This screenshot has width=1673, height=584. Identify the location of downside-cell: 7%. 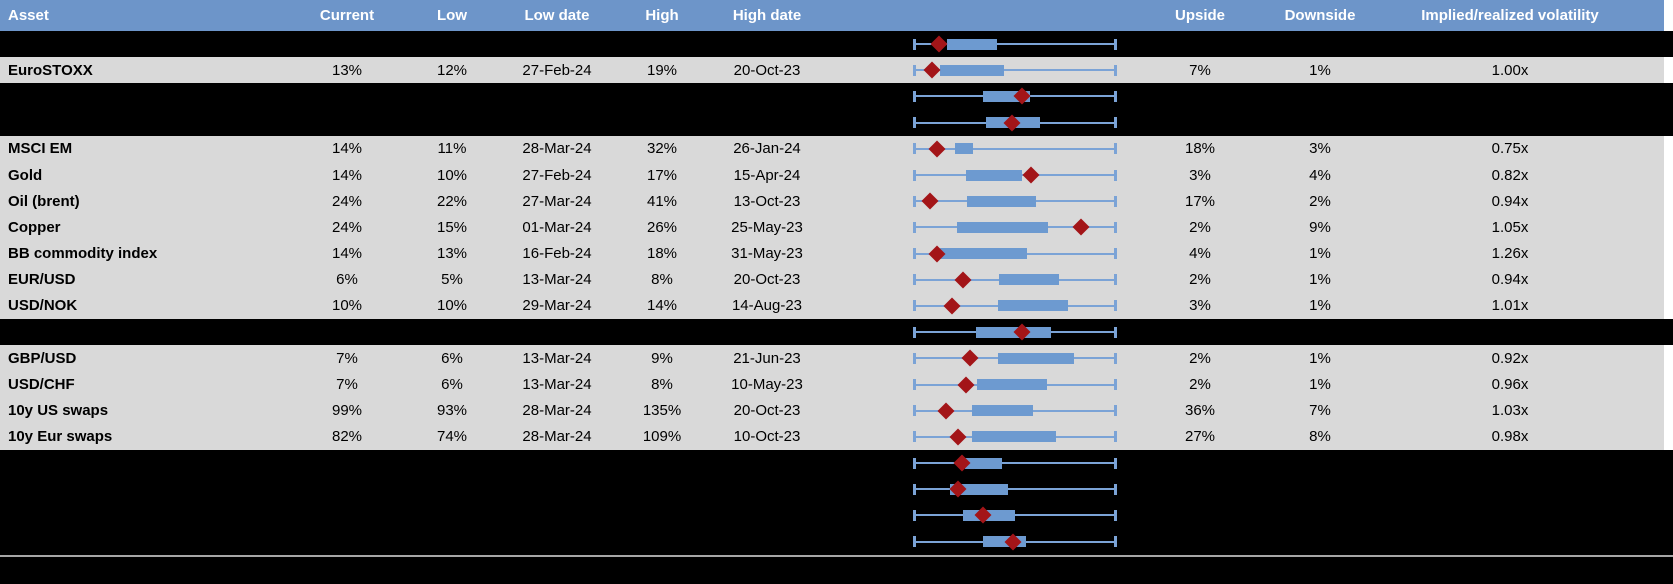
(1320, 411).